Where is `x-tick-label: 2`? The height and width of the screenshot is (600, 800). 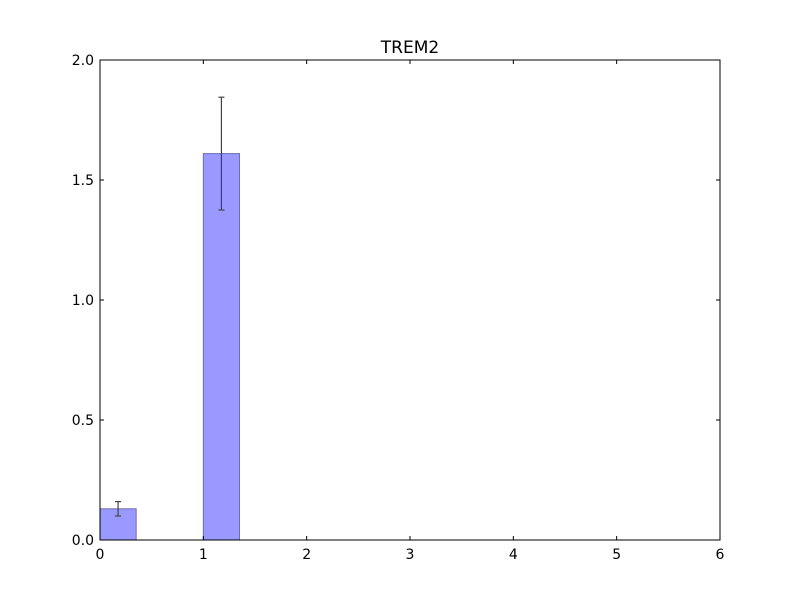 x-tick-label: 2 is located at coordinates (306, 555).